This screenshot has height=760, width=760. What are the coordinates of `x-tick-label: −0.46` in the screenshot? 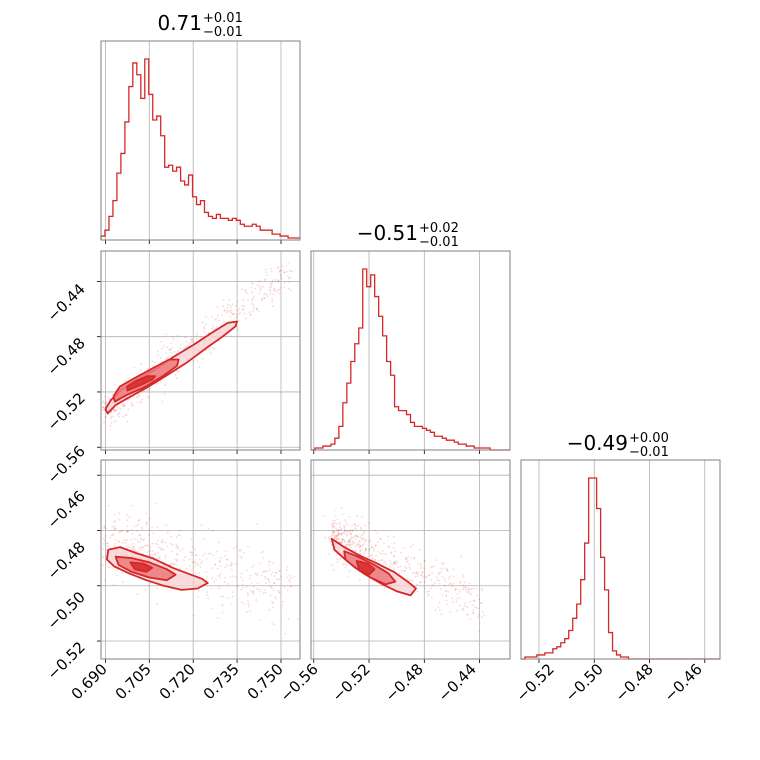 It's located at (683, 682).